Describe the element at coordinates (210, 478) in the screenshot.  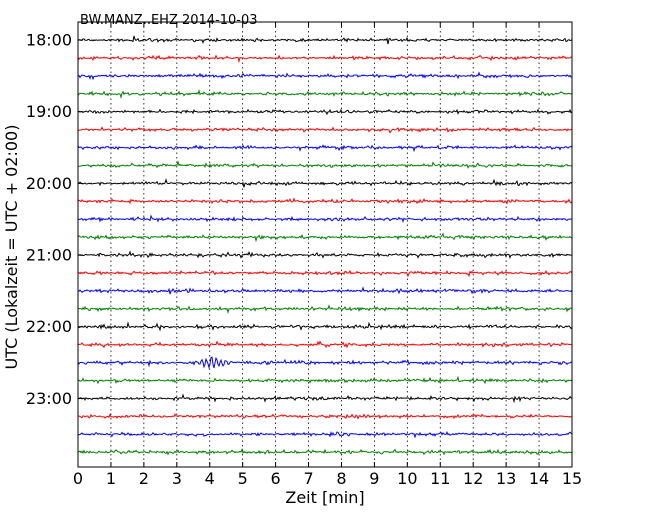
I see `x-tick-label: 4` at that location.